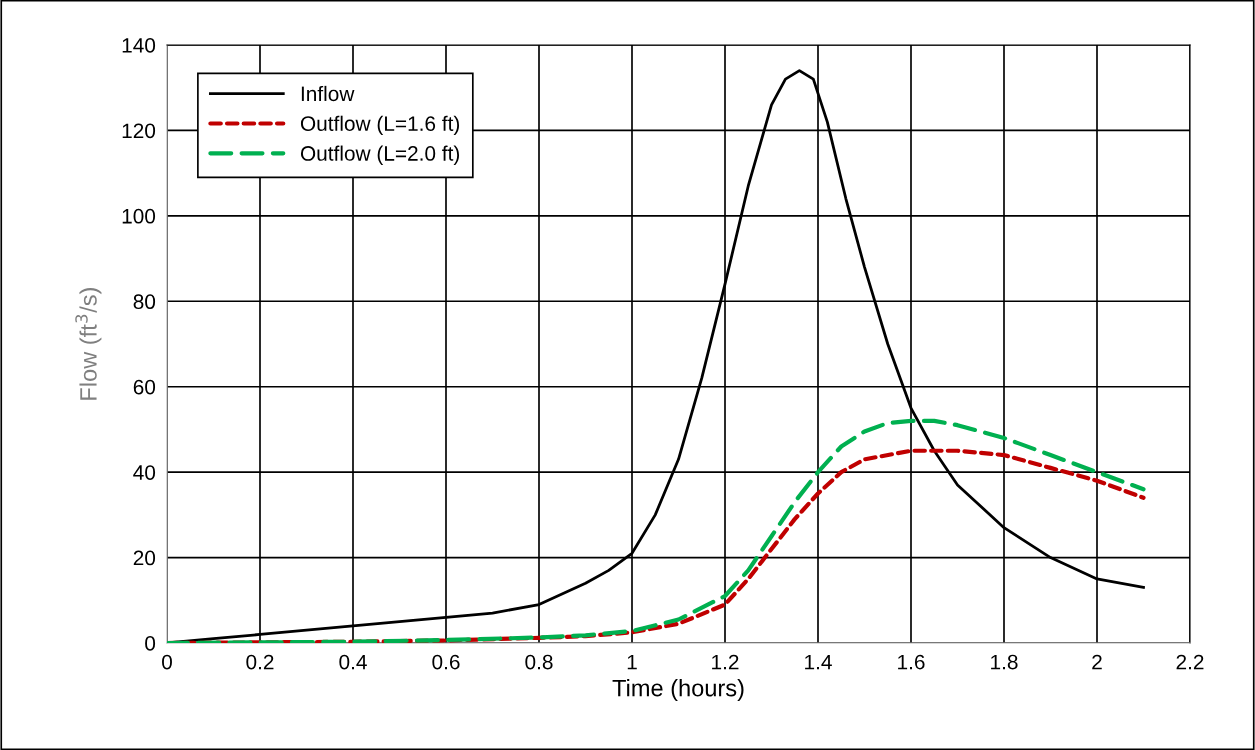  Describe the element at coordinates (678, 690) in the screenshot. I see `x-axis-title: Time (hours)` at that location.